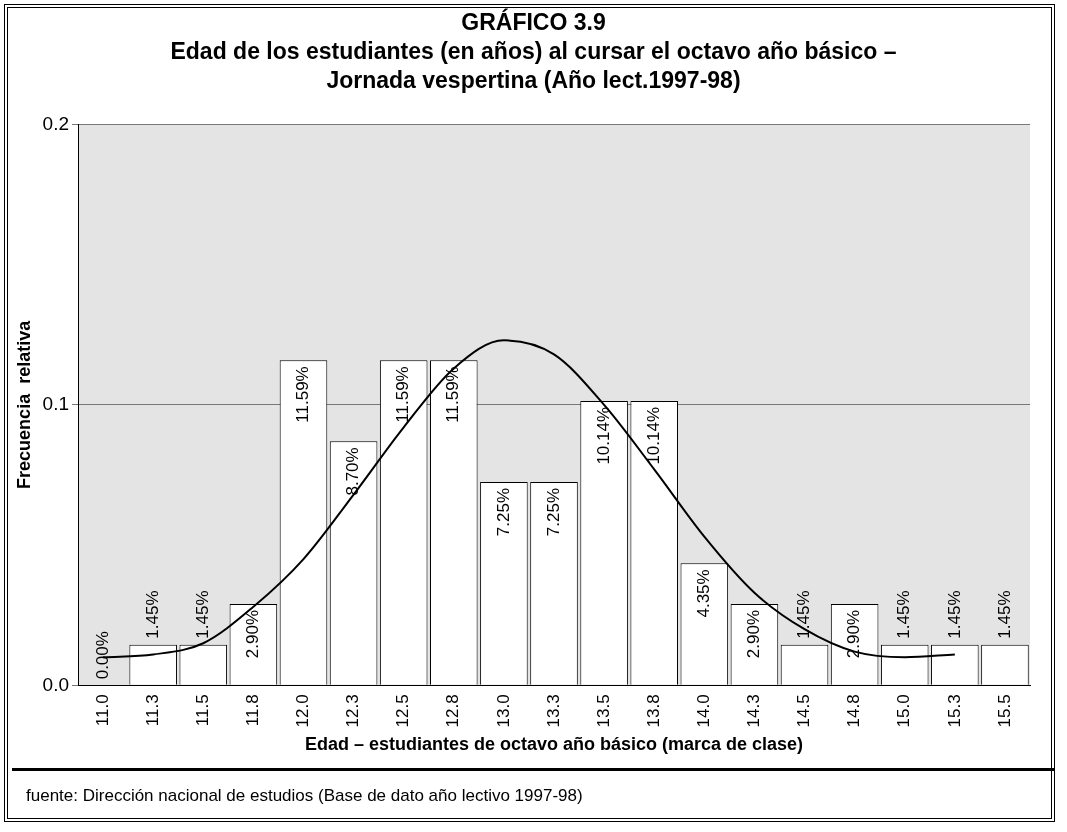  Describe the element at coordinates (253, 710) in the screenshot. I see `x-tick-label: 11.8` at that location.